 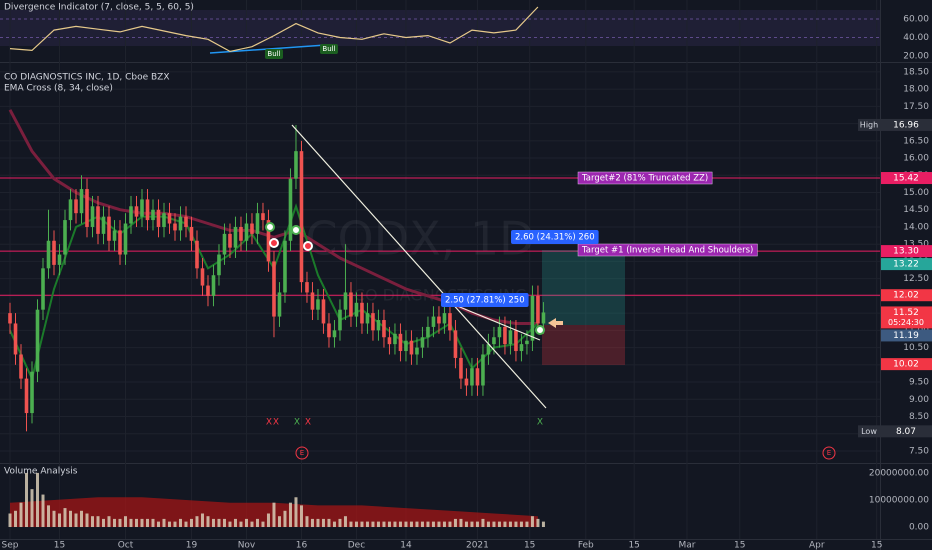 What do you see at coordinates (485, 300) in the screenshot?
I see `measure-label-box` at bounding box center [485, 300].